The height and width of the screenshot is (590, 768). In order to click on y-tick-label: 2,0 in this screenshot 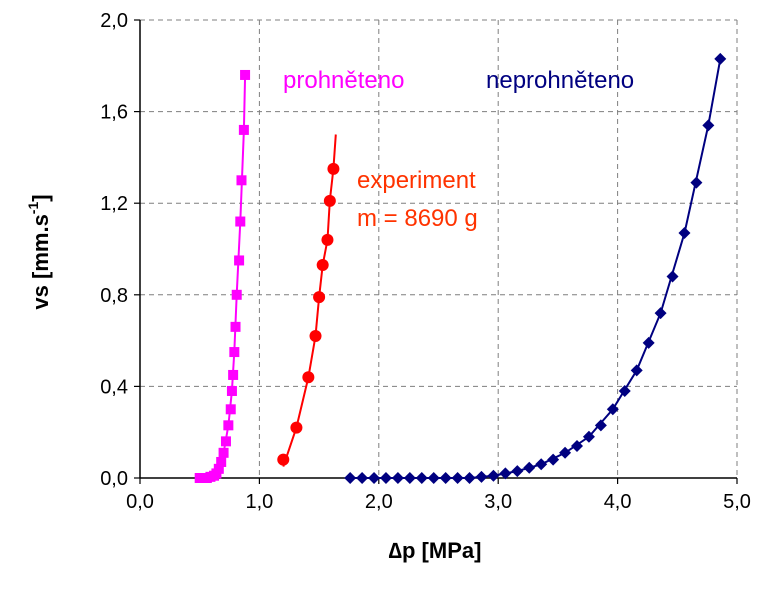, I will do `click(114, 21)`.